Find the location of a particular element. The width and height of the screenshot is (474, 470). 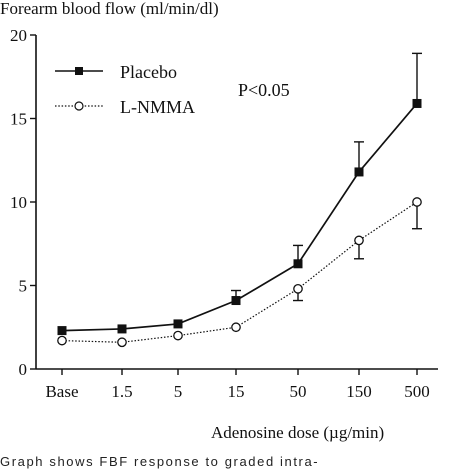

y-ticks: 0 5 10 15 20 is located at coordinates (23, 202).